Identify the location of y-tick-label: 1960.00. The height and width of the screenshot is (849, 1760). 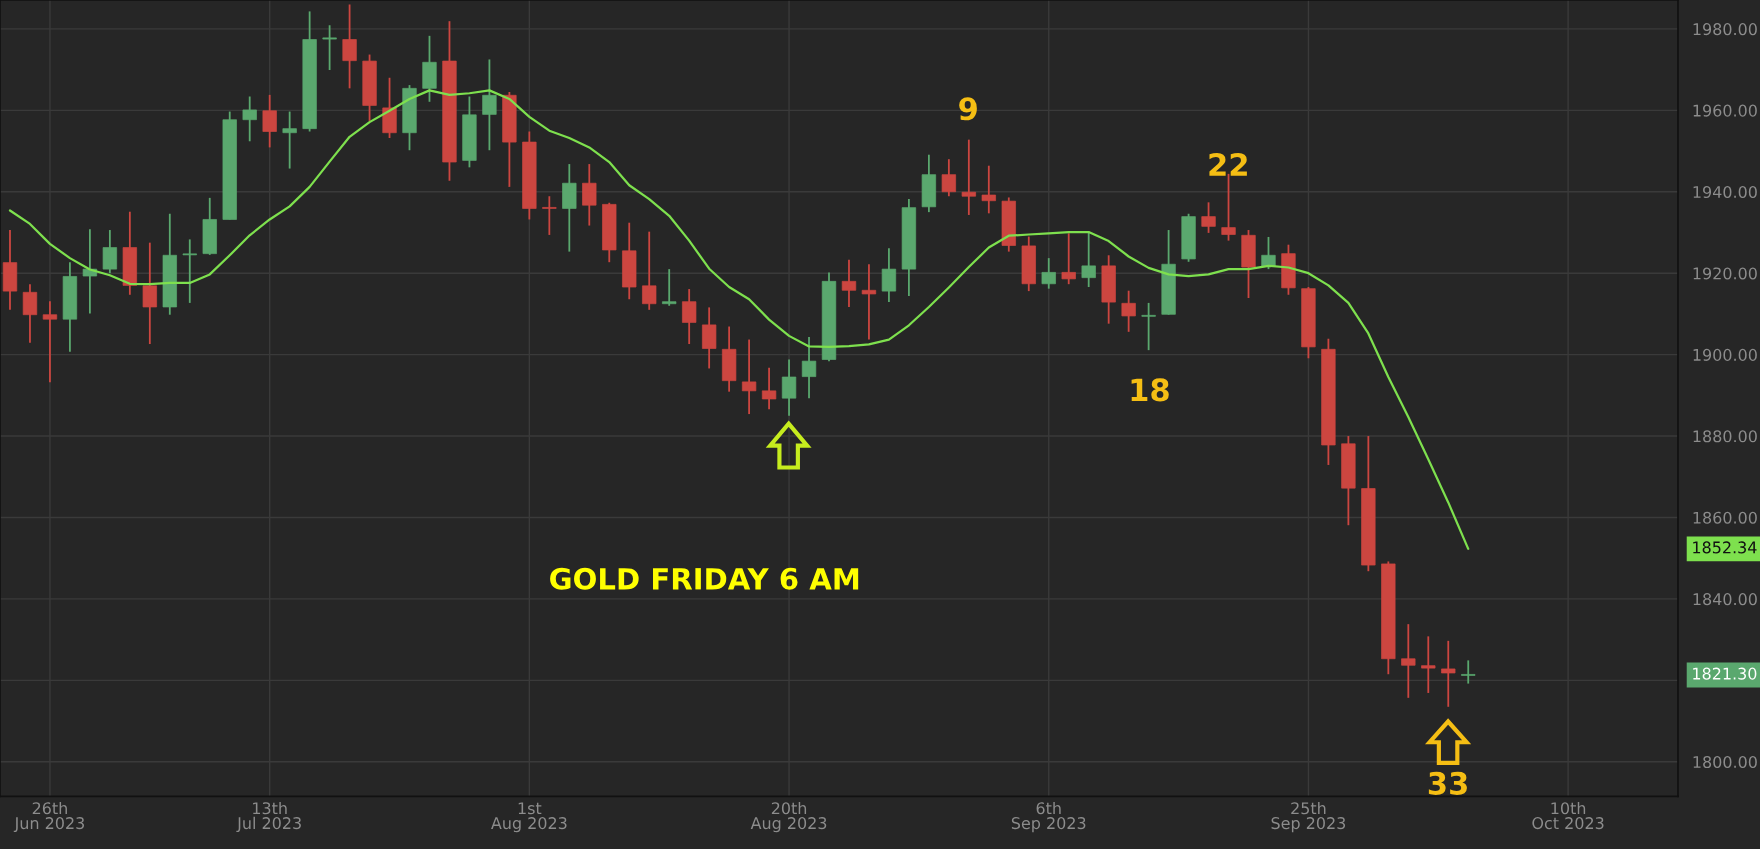
(1725, 110).